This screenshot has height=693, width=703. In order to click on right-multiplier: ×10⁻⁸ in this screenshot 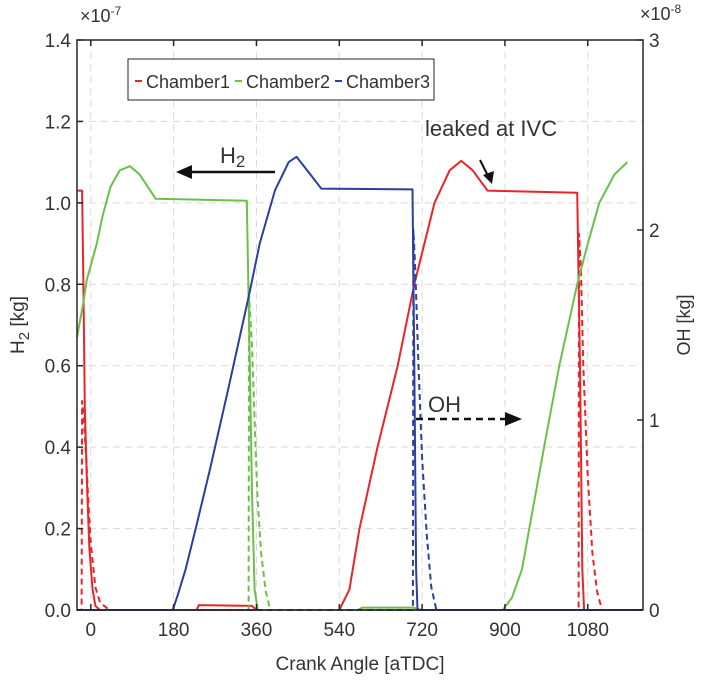, I will do `click(661, 13)`.